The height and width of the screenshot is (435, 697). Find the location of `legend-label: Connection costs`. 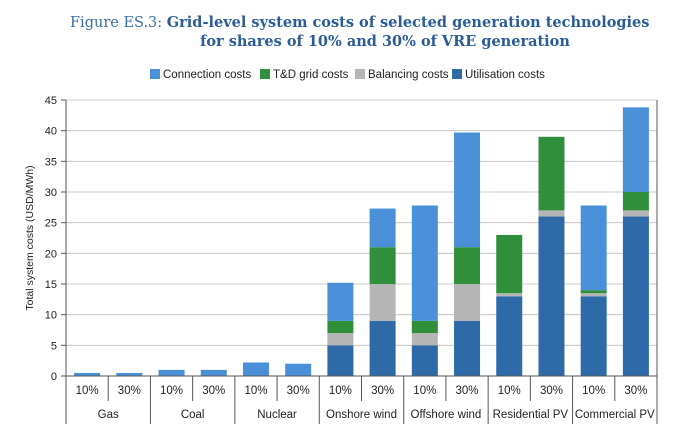

legend-label: Connection costs is located at coordinates (207, 75).